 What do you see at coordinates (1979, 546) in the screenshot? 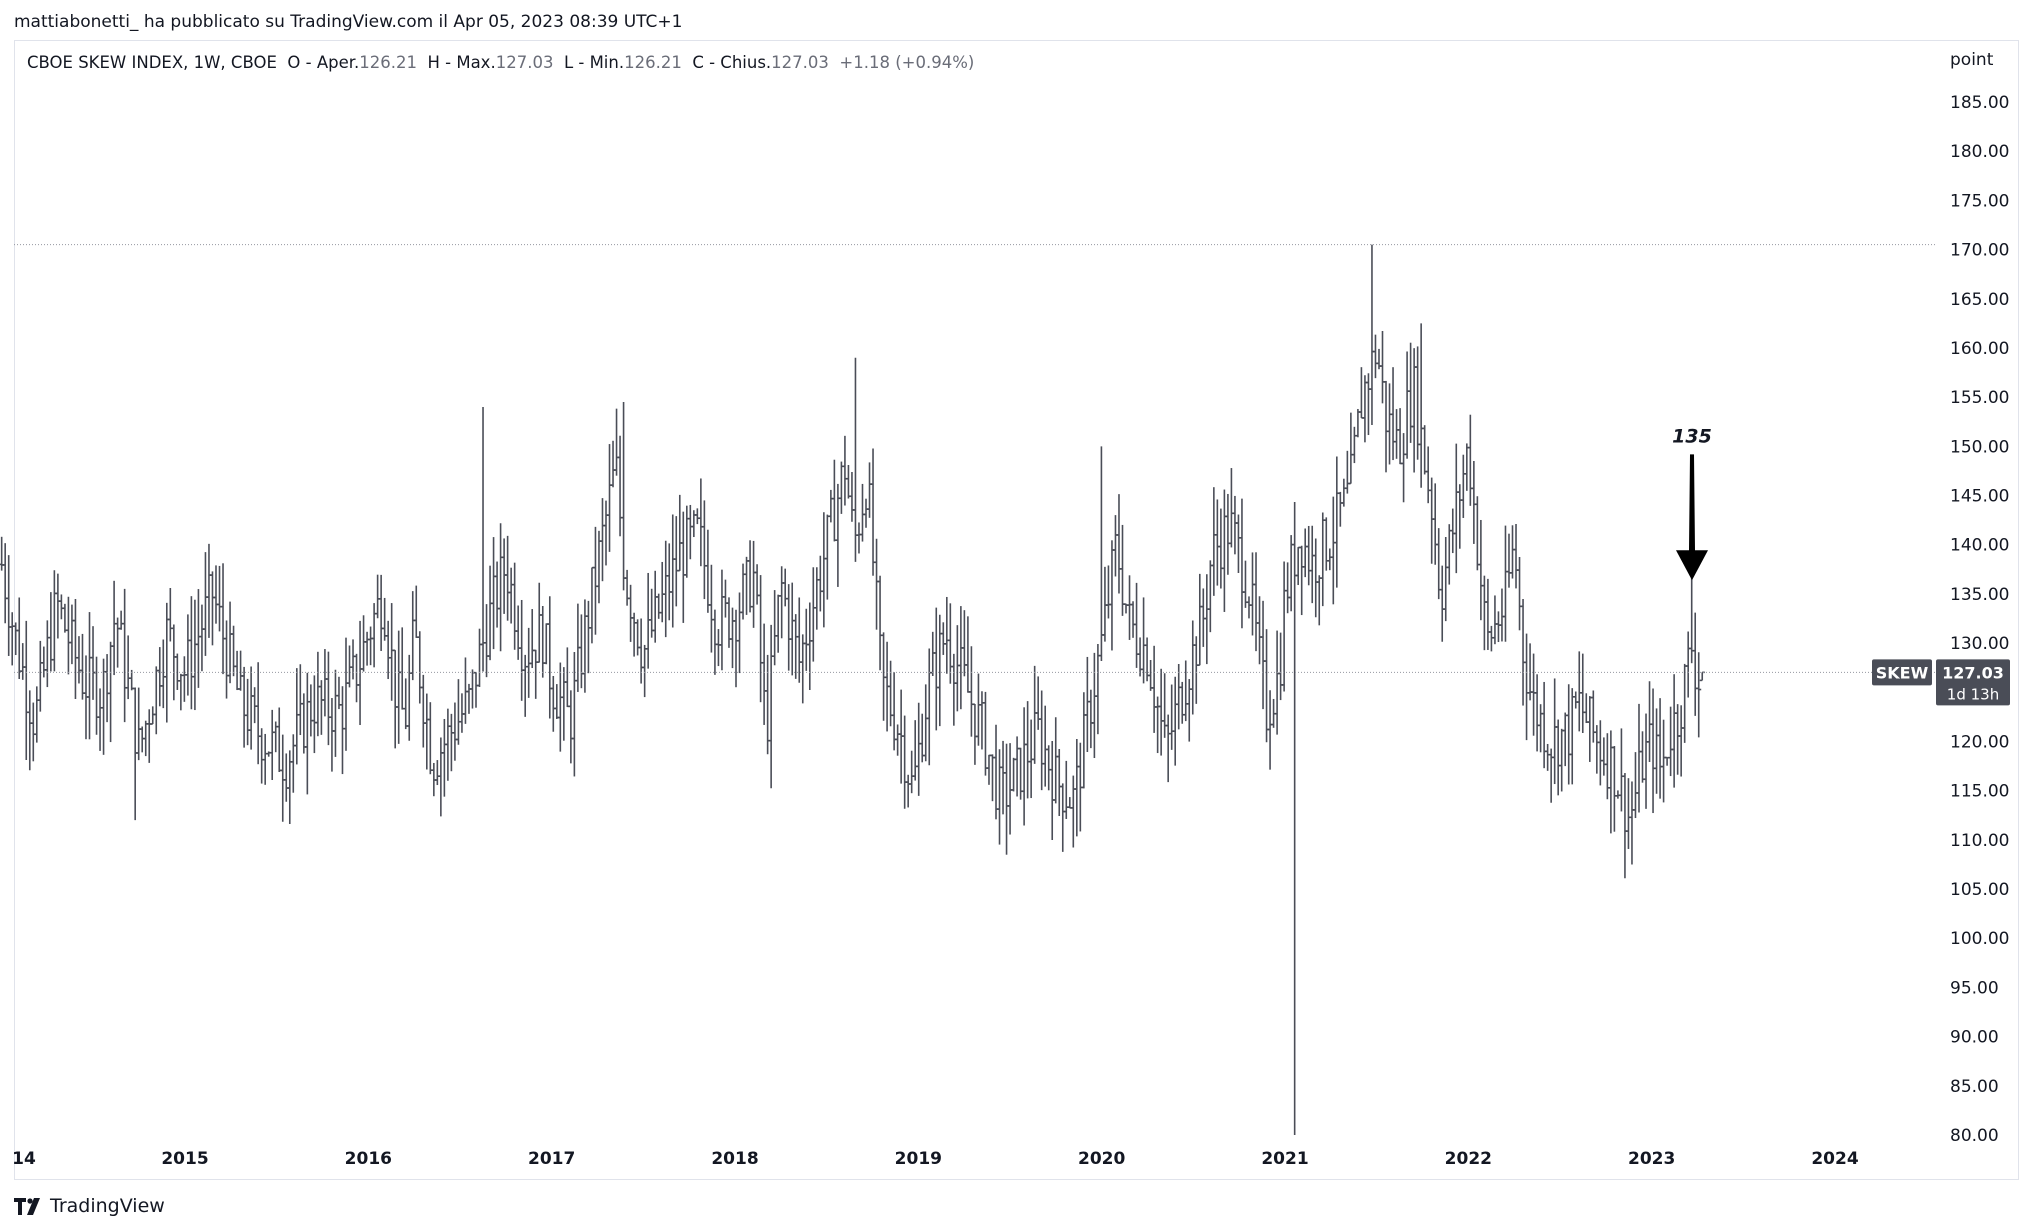
I see `price-tick-label: 140.00` at bounding box center [1979, 546].